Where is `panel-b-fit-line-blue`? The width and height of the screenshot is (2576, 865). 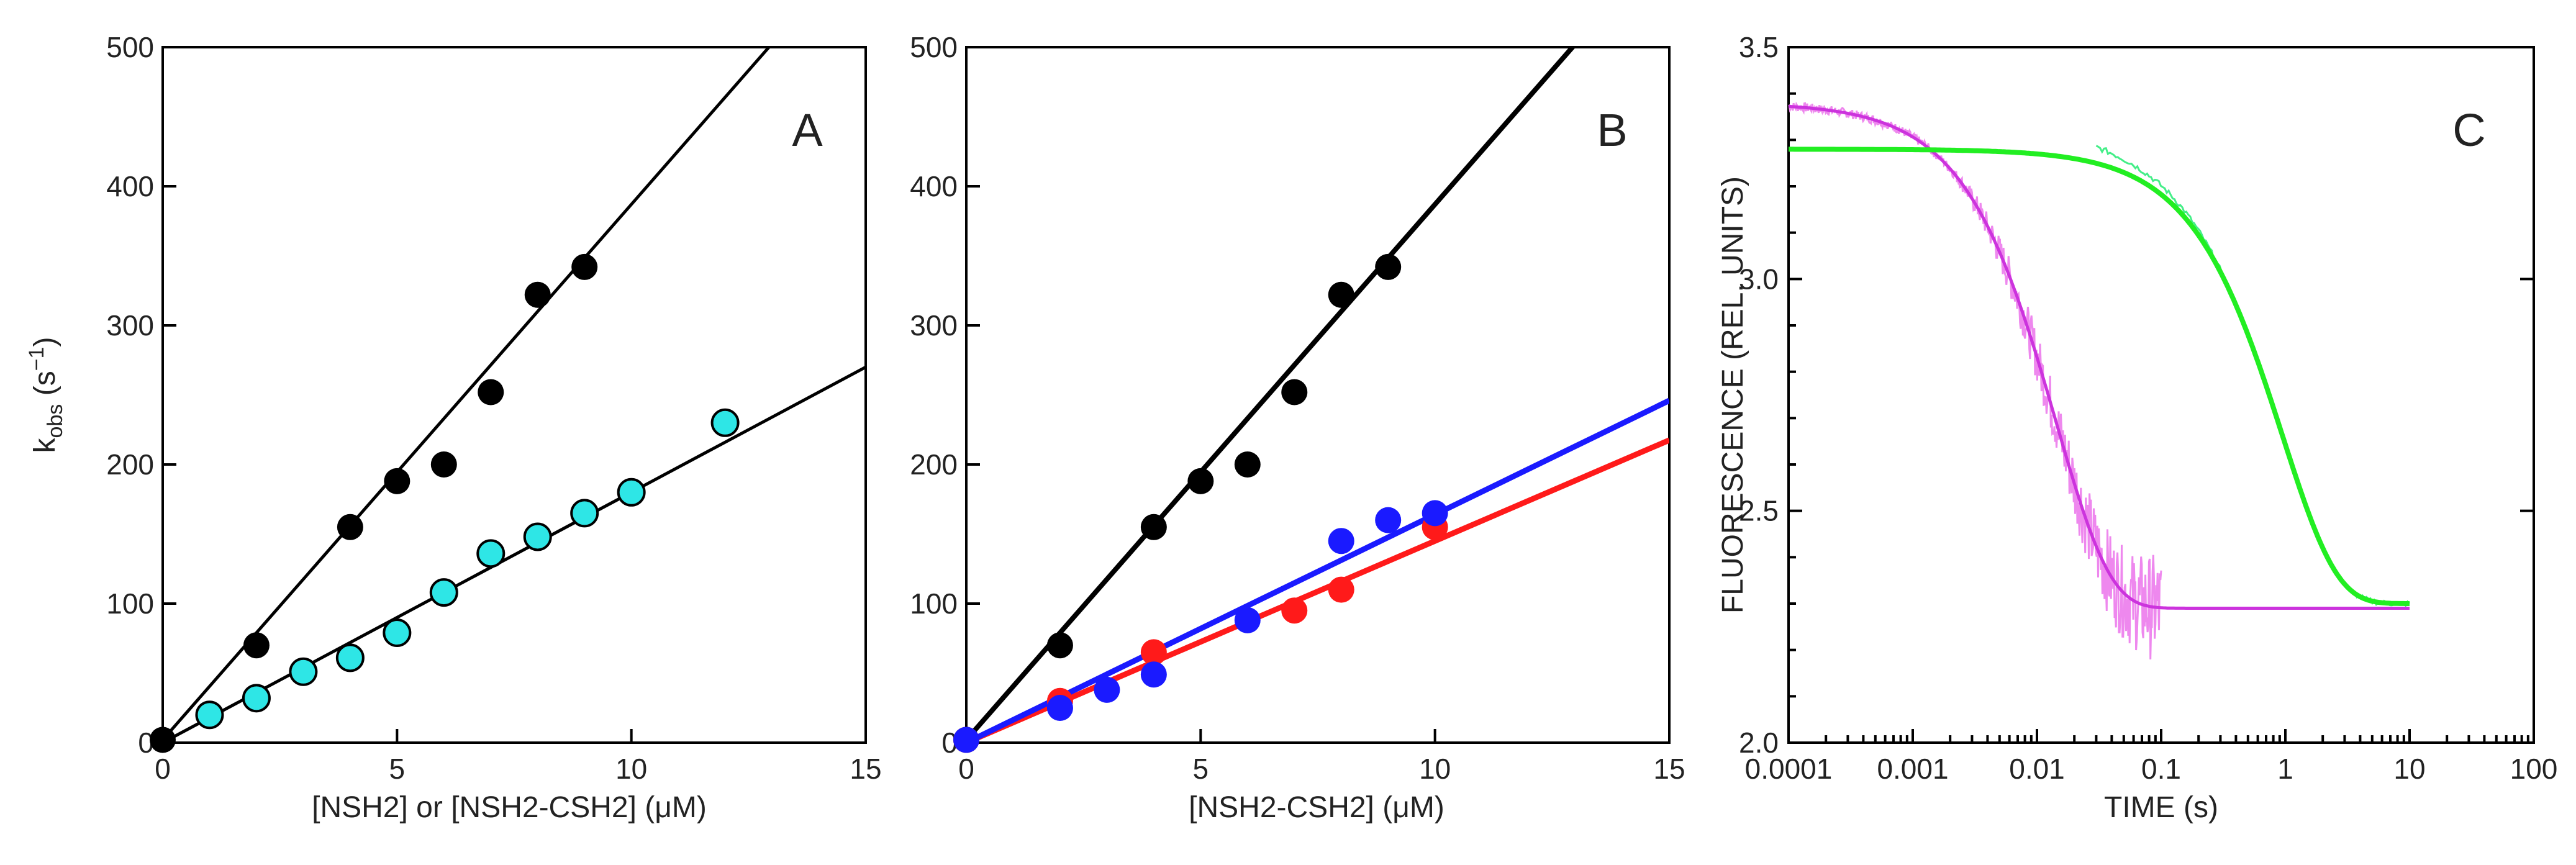 panel-b-fit-line-blue is located at coordinates (1317, 570).